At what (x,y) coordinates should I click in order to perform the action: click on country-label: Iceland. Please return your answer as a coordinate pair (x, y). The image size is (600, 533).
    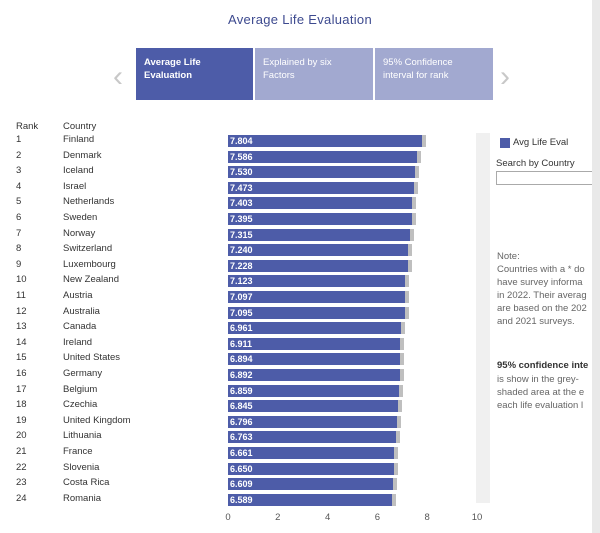
    Looking at the image, I should click on (78, 171).